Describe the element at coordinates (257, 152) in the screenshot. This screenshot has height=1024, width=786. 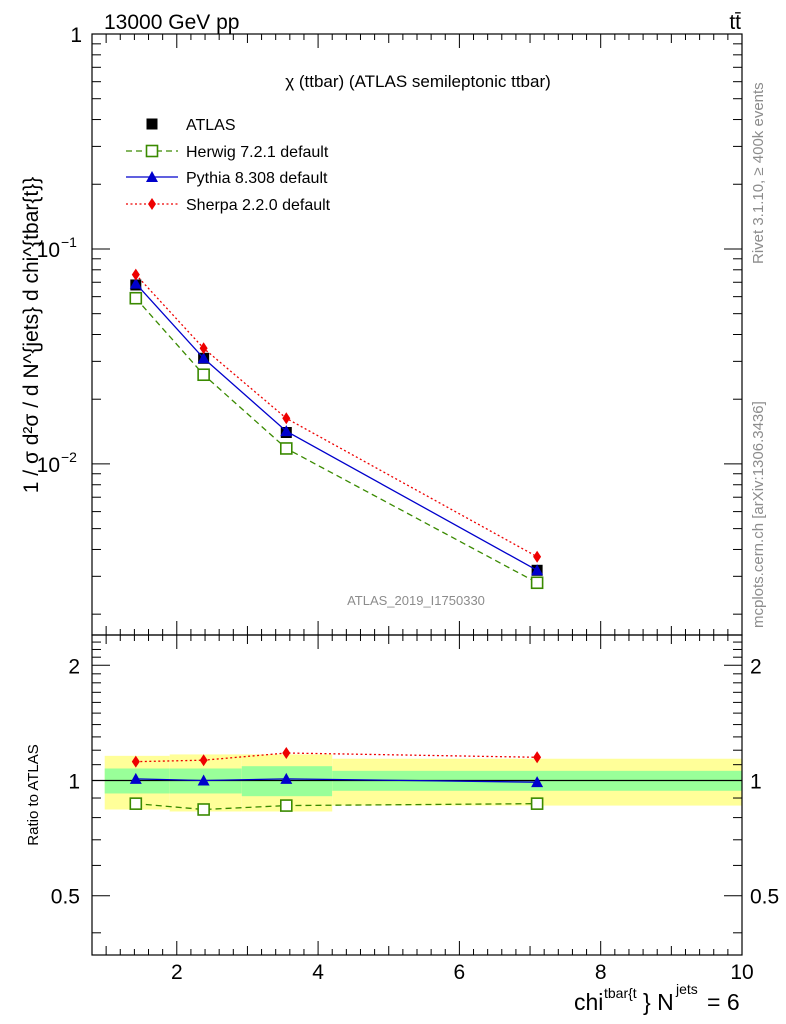
I see `legend-label: Herwig 7.2.1 default` at that location.